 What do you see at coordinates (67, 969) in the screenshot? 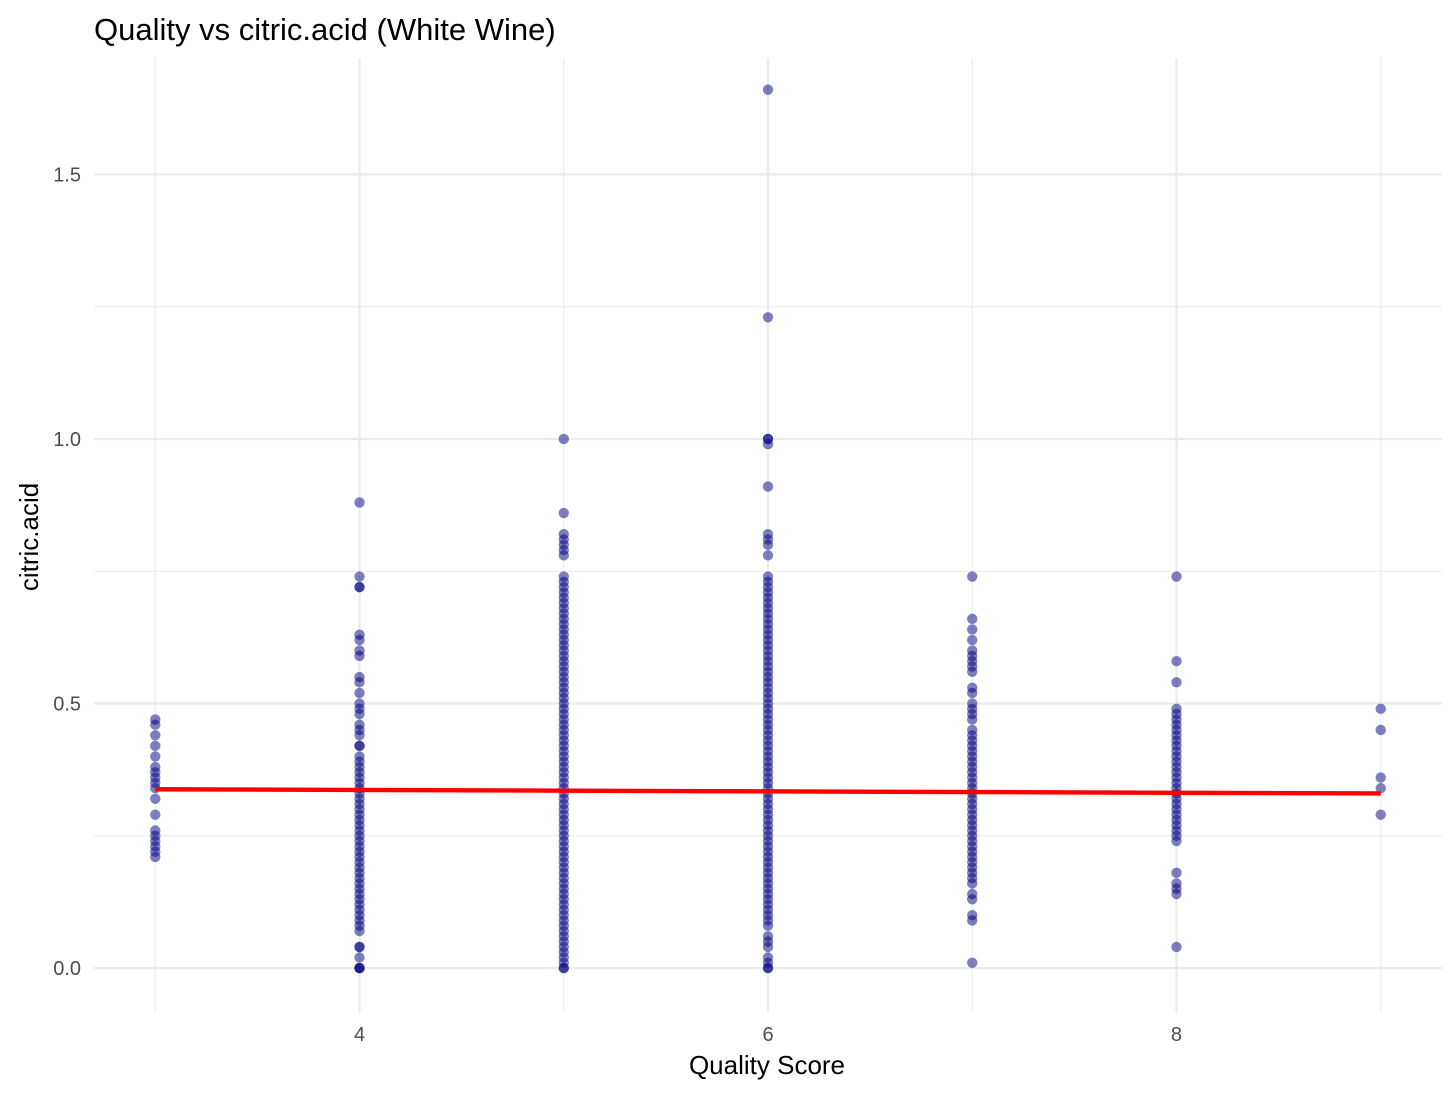
I see `y-tick-label: 0.0` at bounding box center [67, 969].